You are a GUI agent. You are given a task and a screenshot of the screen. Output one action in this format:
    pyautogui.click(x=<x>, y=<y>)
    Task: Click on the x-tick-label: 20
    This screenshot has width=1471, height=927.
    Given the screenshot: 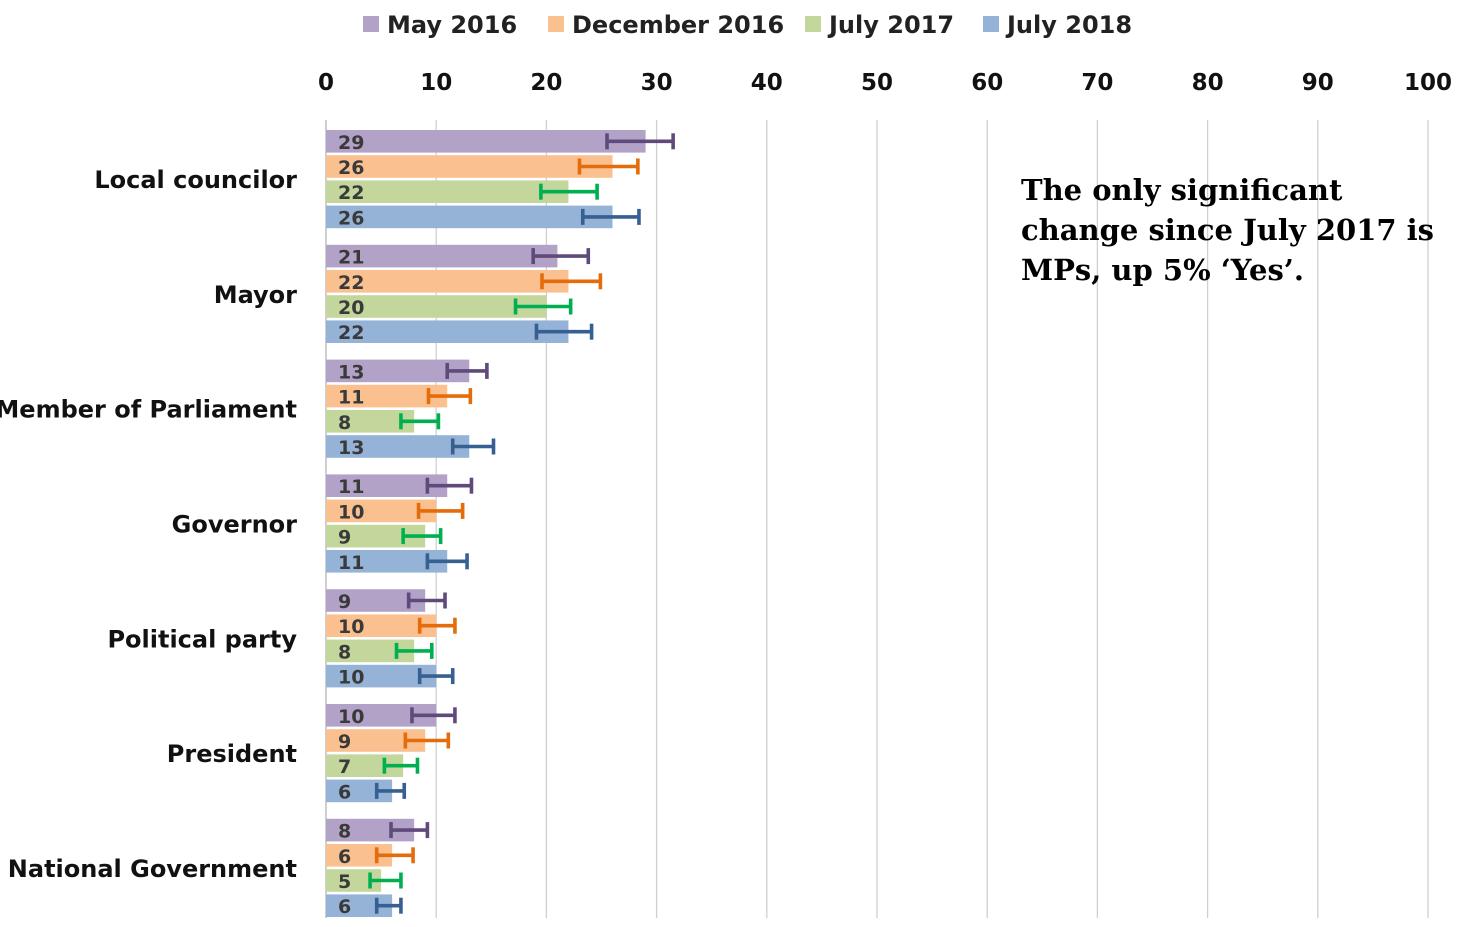 What is the action you would take?
    pyautogui.click(x=546, y=83)
    